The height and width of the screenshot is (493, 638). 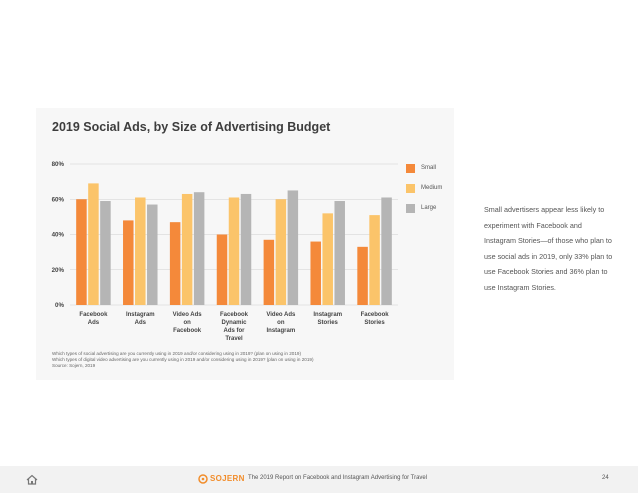 I want to click on legend-label: Large, so click(x=429, y=208).